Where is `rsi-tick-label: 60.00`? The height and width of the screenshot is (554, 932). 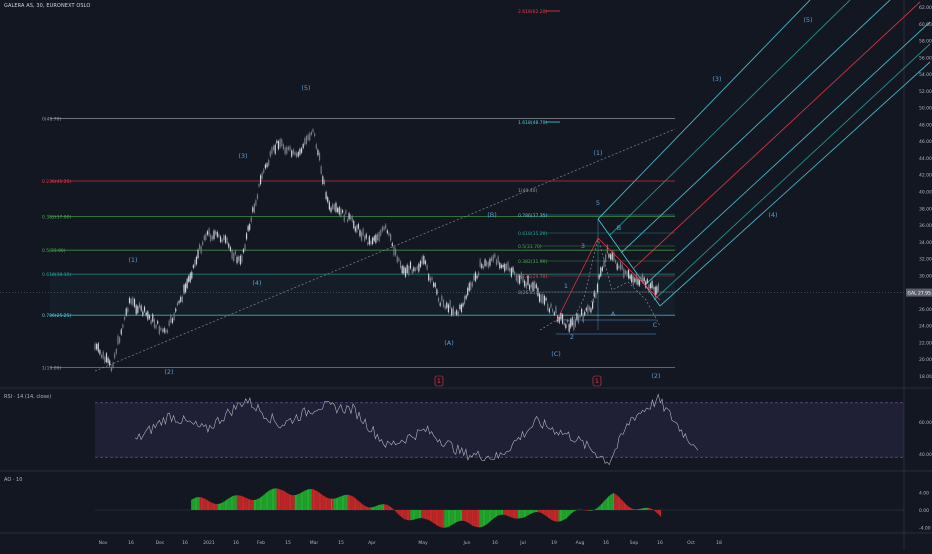 rsi-tick-label: 60.00 is located at coordinates (925, 423).